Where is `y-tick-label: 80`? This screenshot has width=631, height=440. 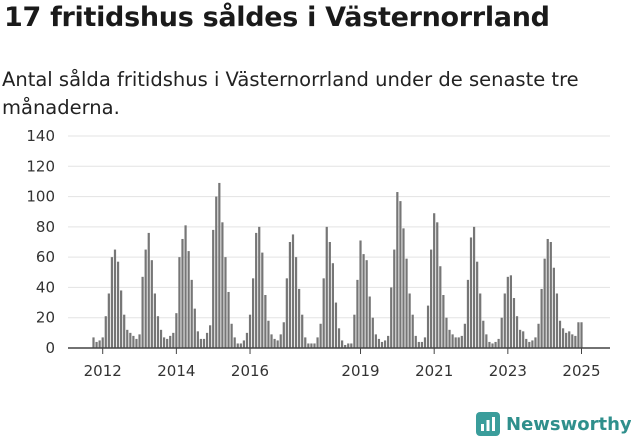
y-tick-label: 80 is located at coordinates (45, 227).